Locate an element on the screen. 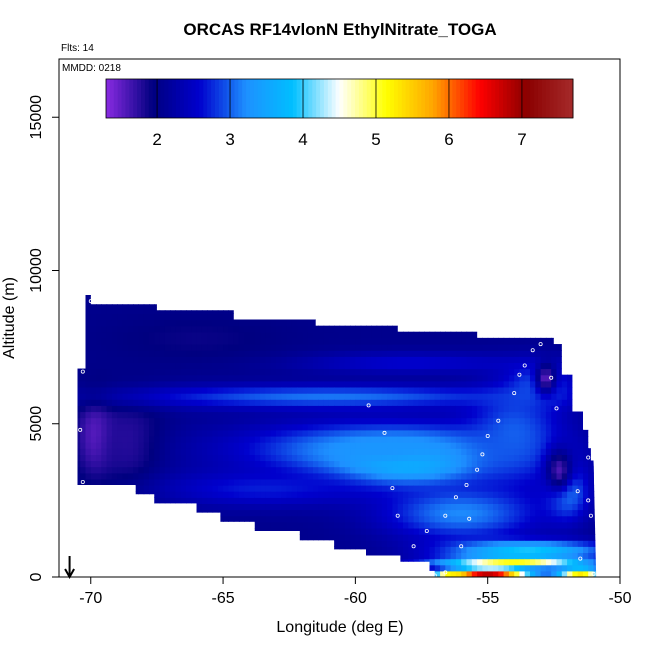 The width and height of the screenshot is (650, 650). x-tick-label: -60 is located at coordinates (355, 598).